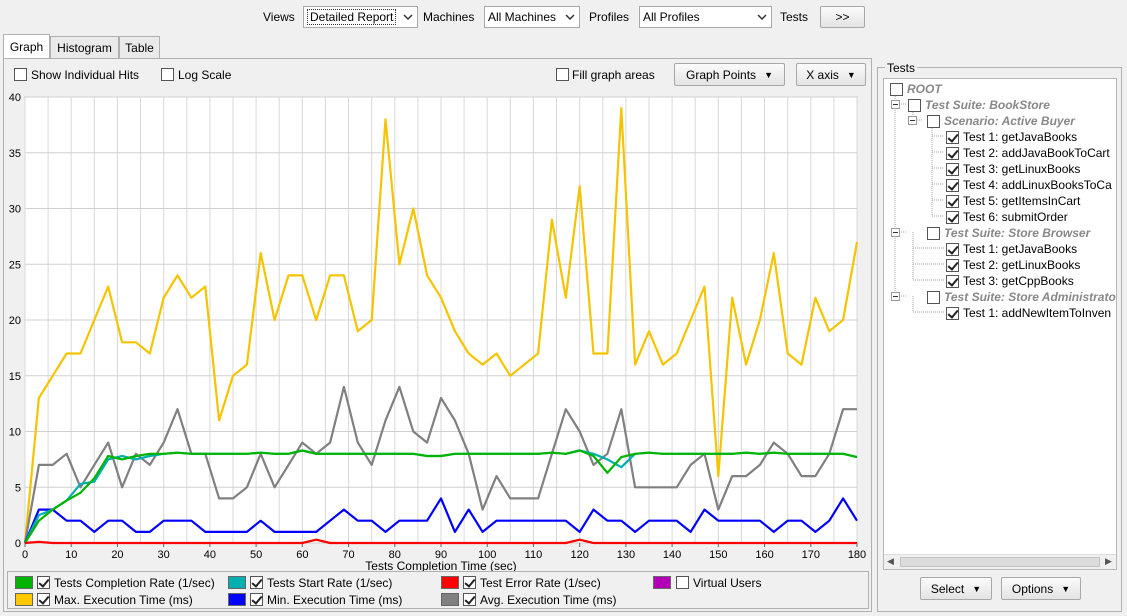  I want to click on machines-dropdown: All Machines, so click(532, 17).